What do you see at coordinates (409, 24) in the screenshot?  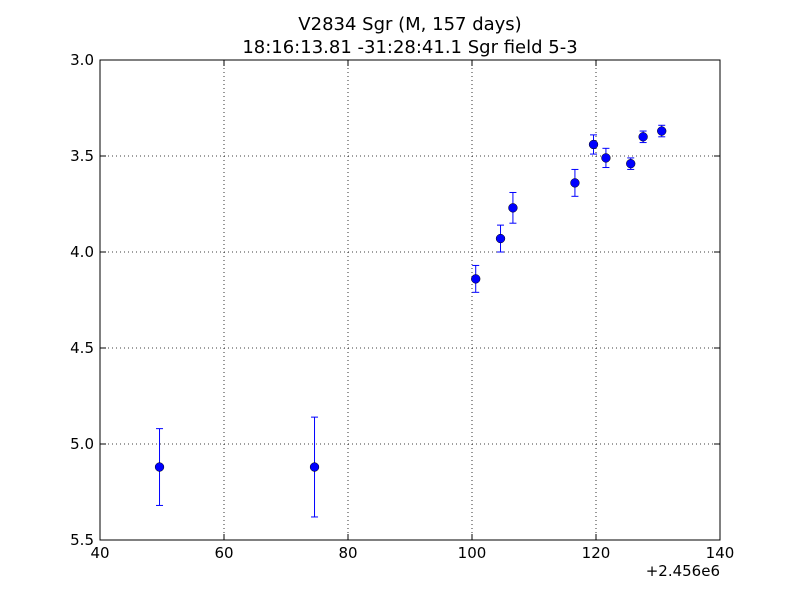 I see `chart-title: V2834 Sgr (M, 157 days)` at bounding box center [409, 24].